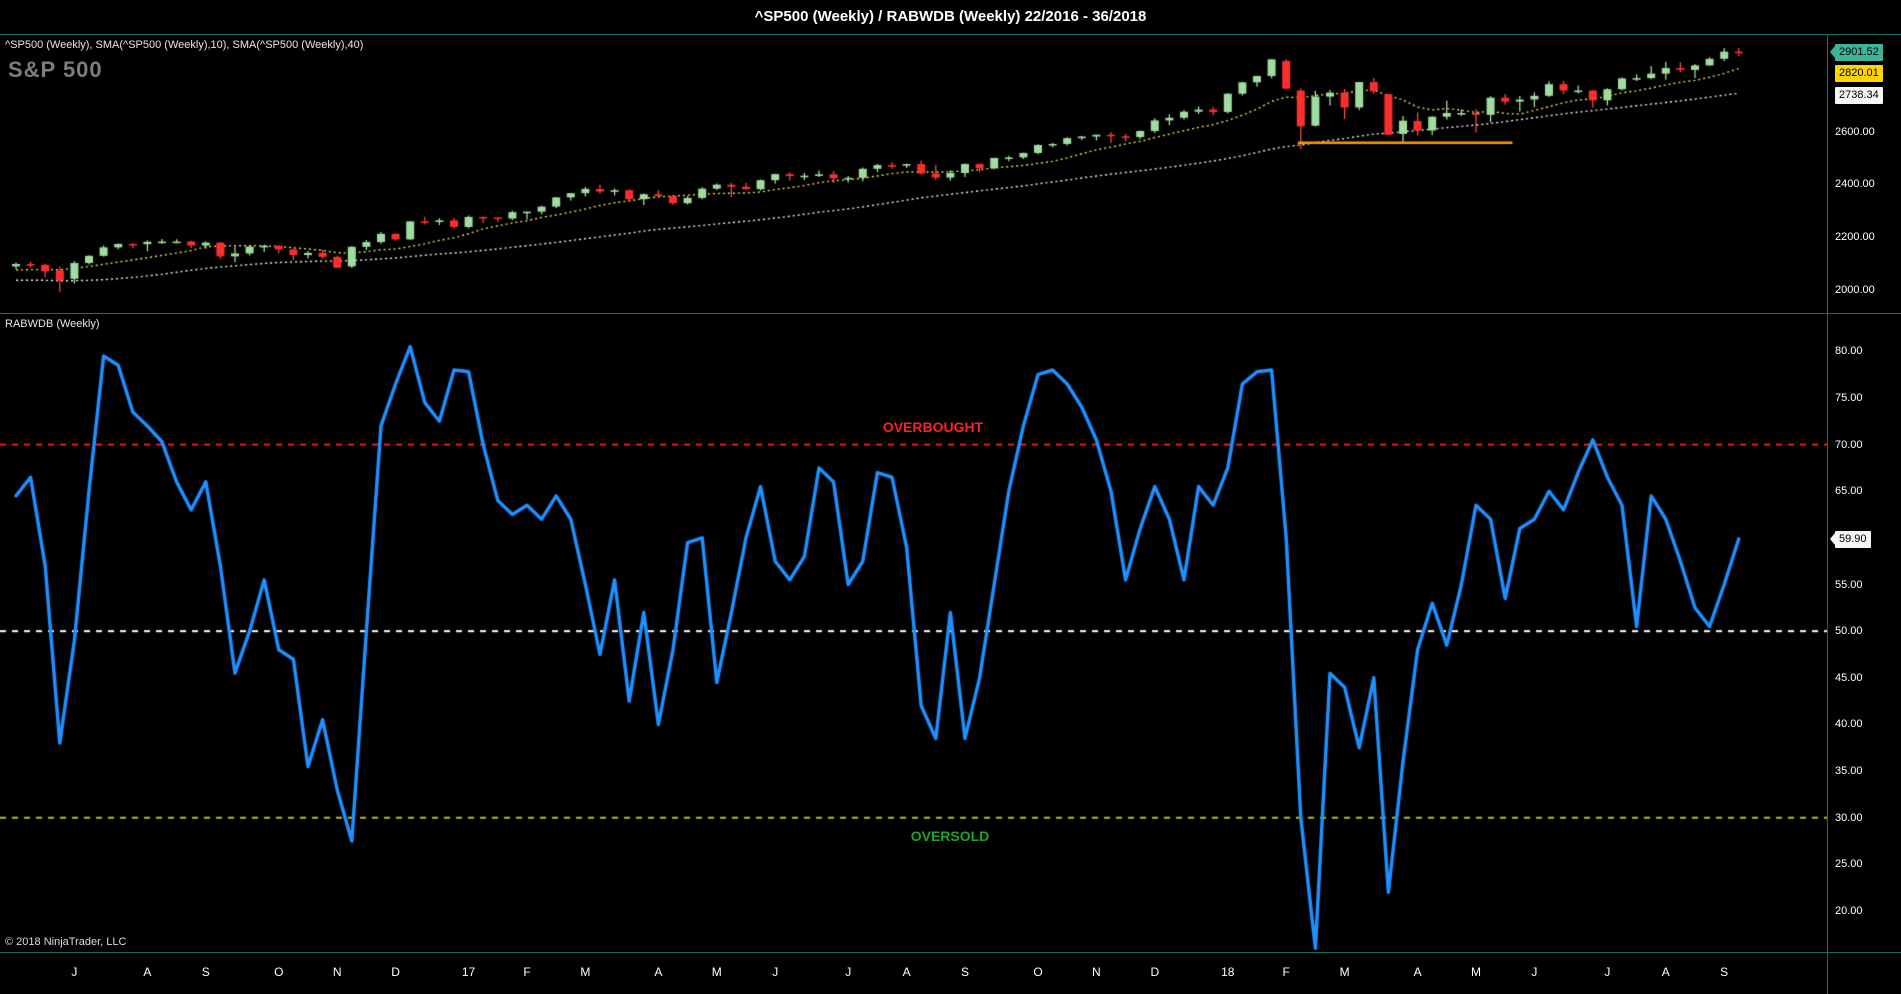 This screenshot has width=1901, height=994. I want to click on oscillator-axis-tick: 65.00, so click(1849, 491).